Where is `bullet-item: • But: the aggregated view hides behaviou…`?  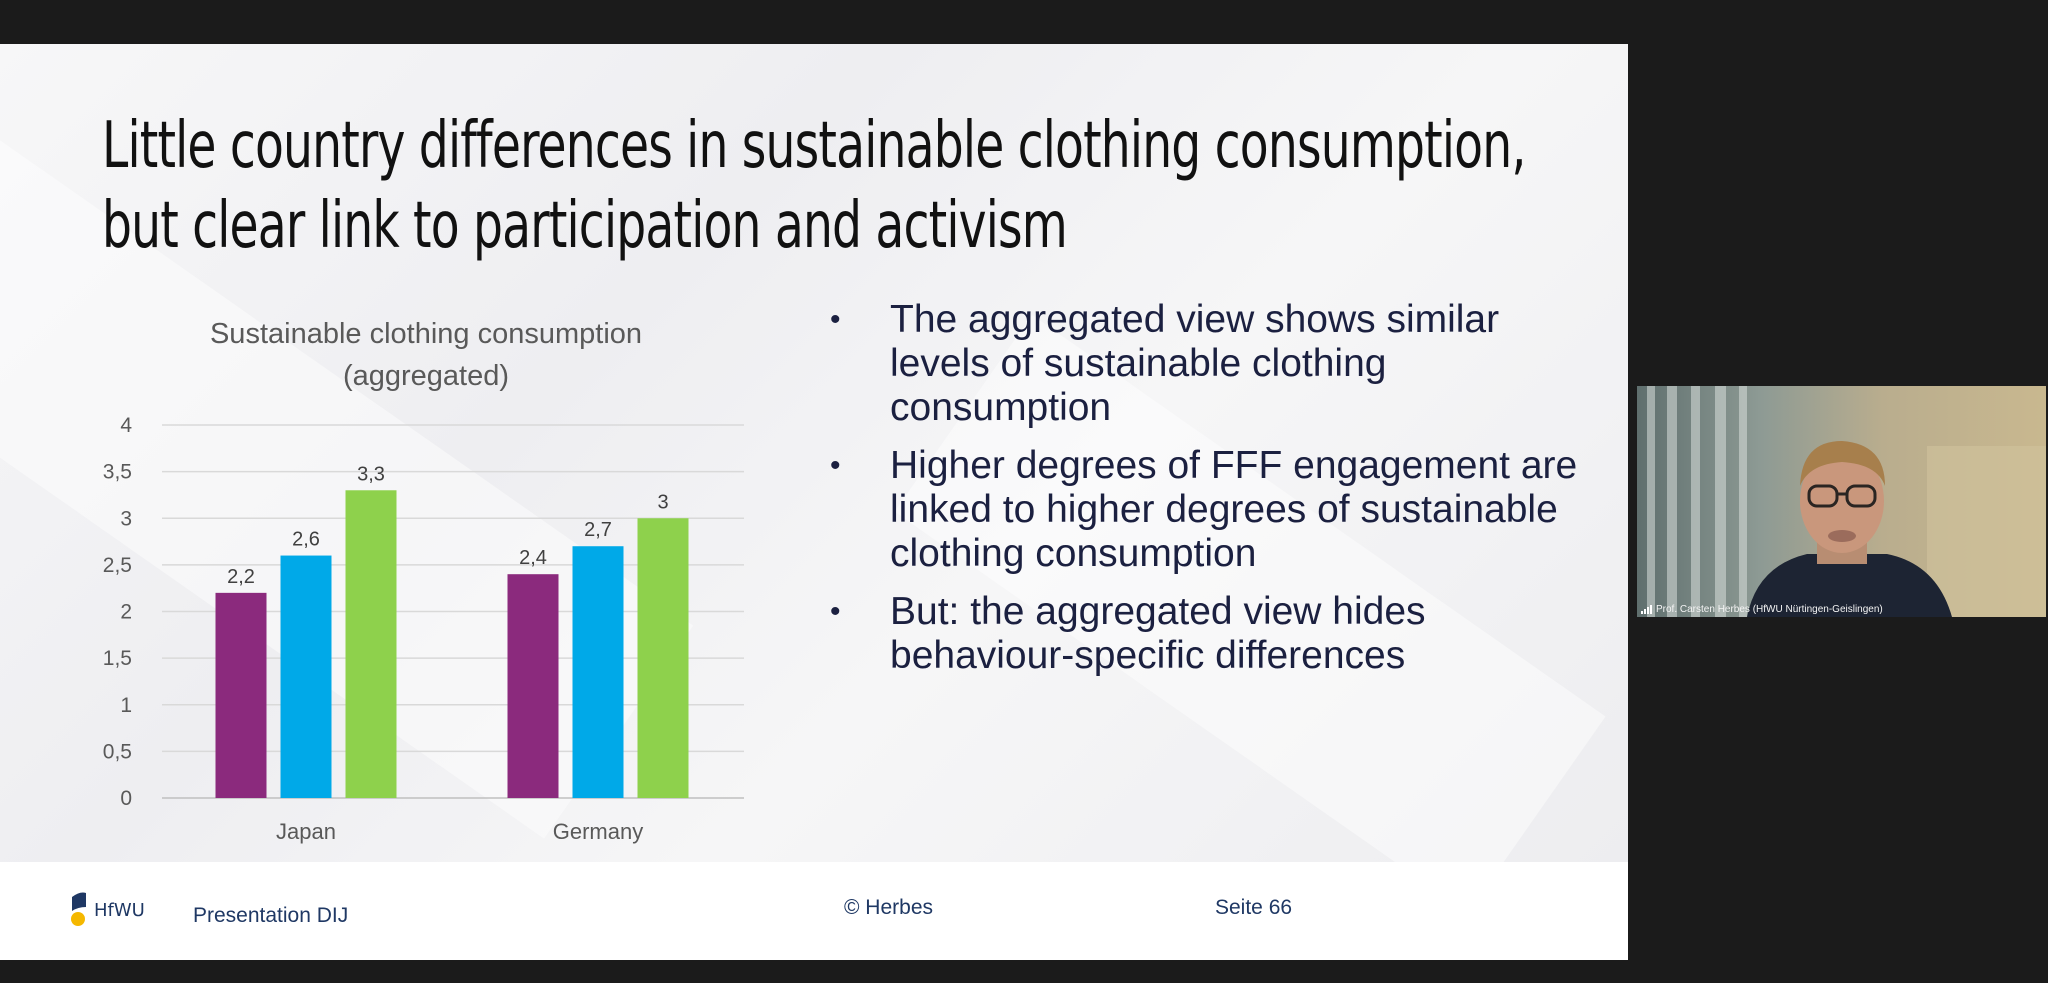 bullet-item: • But: the aggregated view hides behaviou… is located at coordinates (1212, 634).